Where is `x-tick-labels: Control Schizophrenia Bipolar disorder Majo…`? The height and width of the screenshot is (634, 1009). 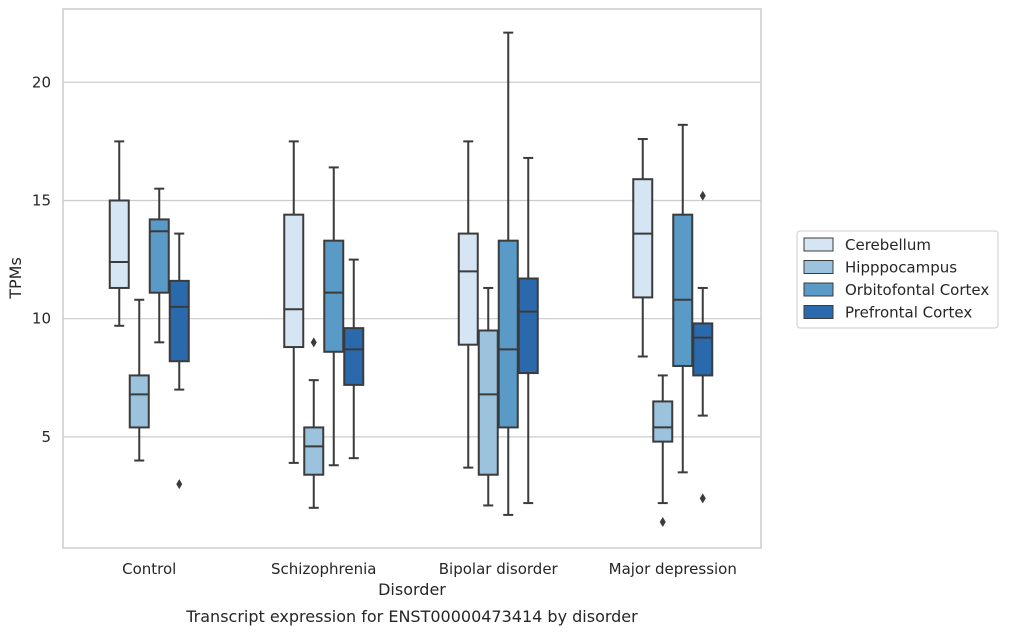 x-tick-labels: Control Schizophrenia Bipolar disorder Majo… is located at coordinates (429, 569).